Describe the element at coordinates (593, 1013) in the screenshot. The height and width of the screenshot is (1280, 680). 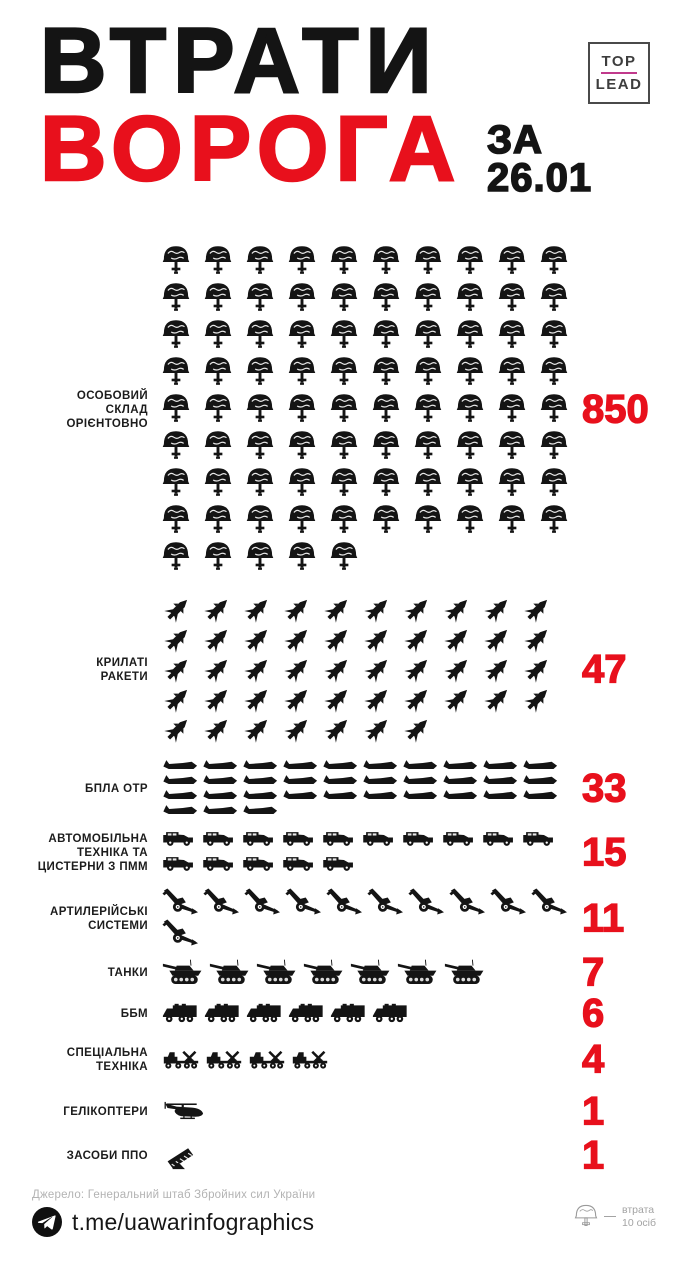
I see `row-value: 6` at that location.